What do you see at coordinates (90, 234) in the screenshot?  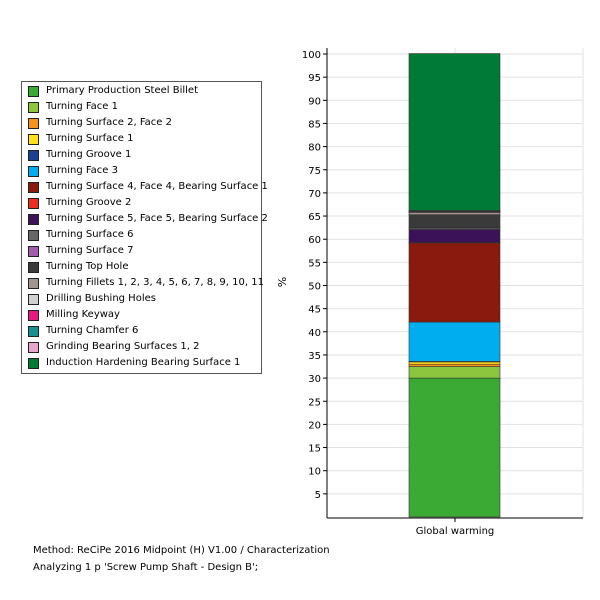 I see `legend-label: Turning Surface 6` at bounding box center [90, 234].